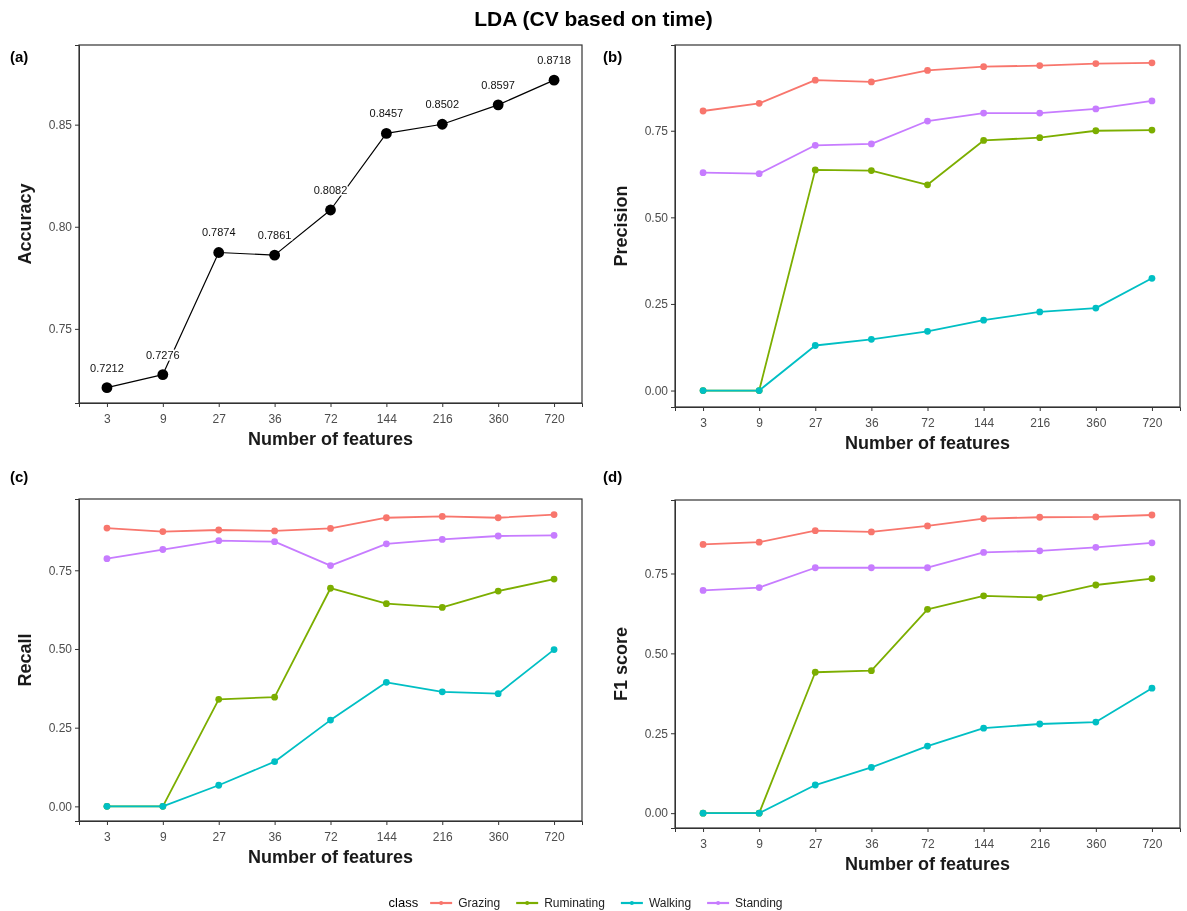 This screenshot has height=911, width=1187. Describe the element at coordinates (479, 903) in the screenshot. I see `legend-label: Grazing` at that location.